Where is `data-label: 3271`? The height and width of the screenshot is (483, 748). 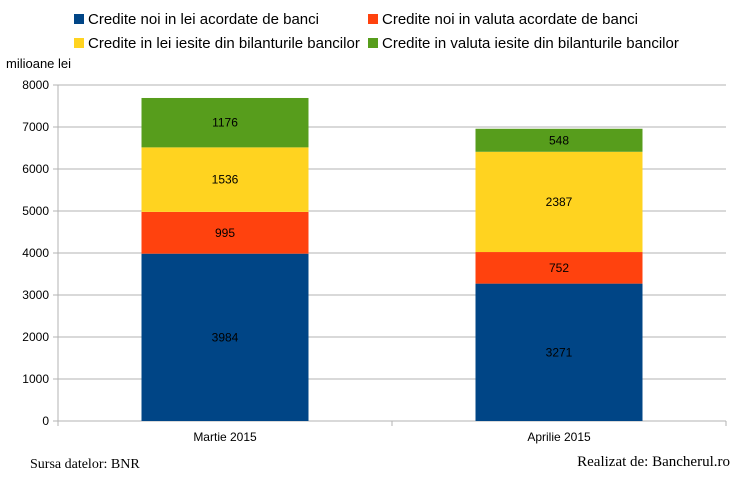
data-label: 3271 is located at coordinates (559, 352).